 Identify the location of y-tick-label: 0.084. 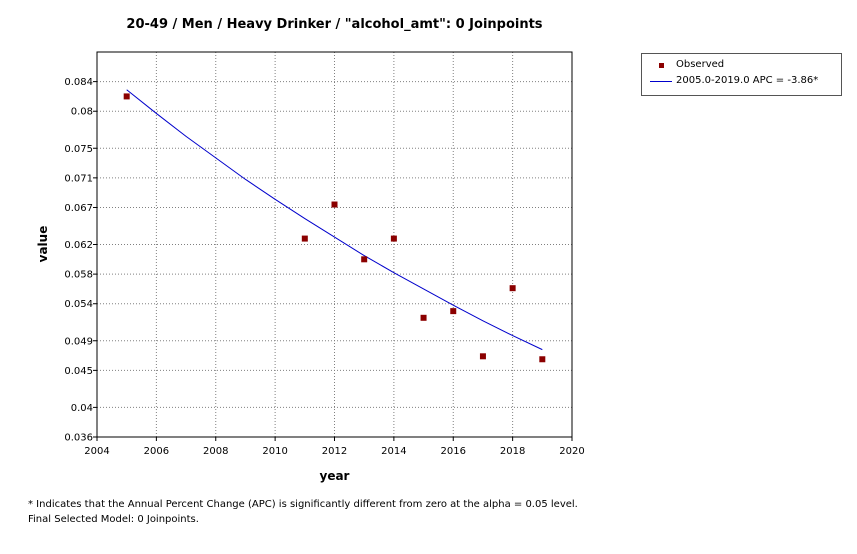
(78, 82).